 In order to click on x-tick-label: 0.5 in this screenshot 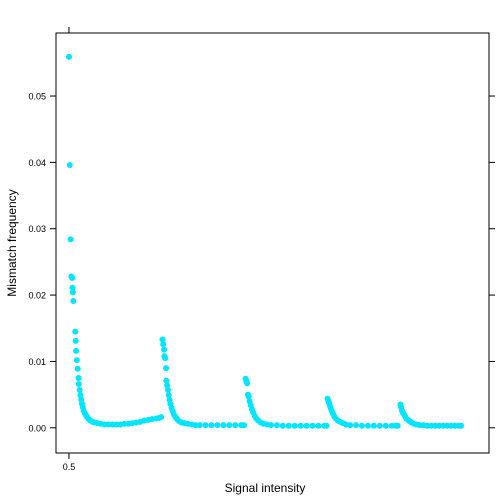, I will do `click(69, 467)`.